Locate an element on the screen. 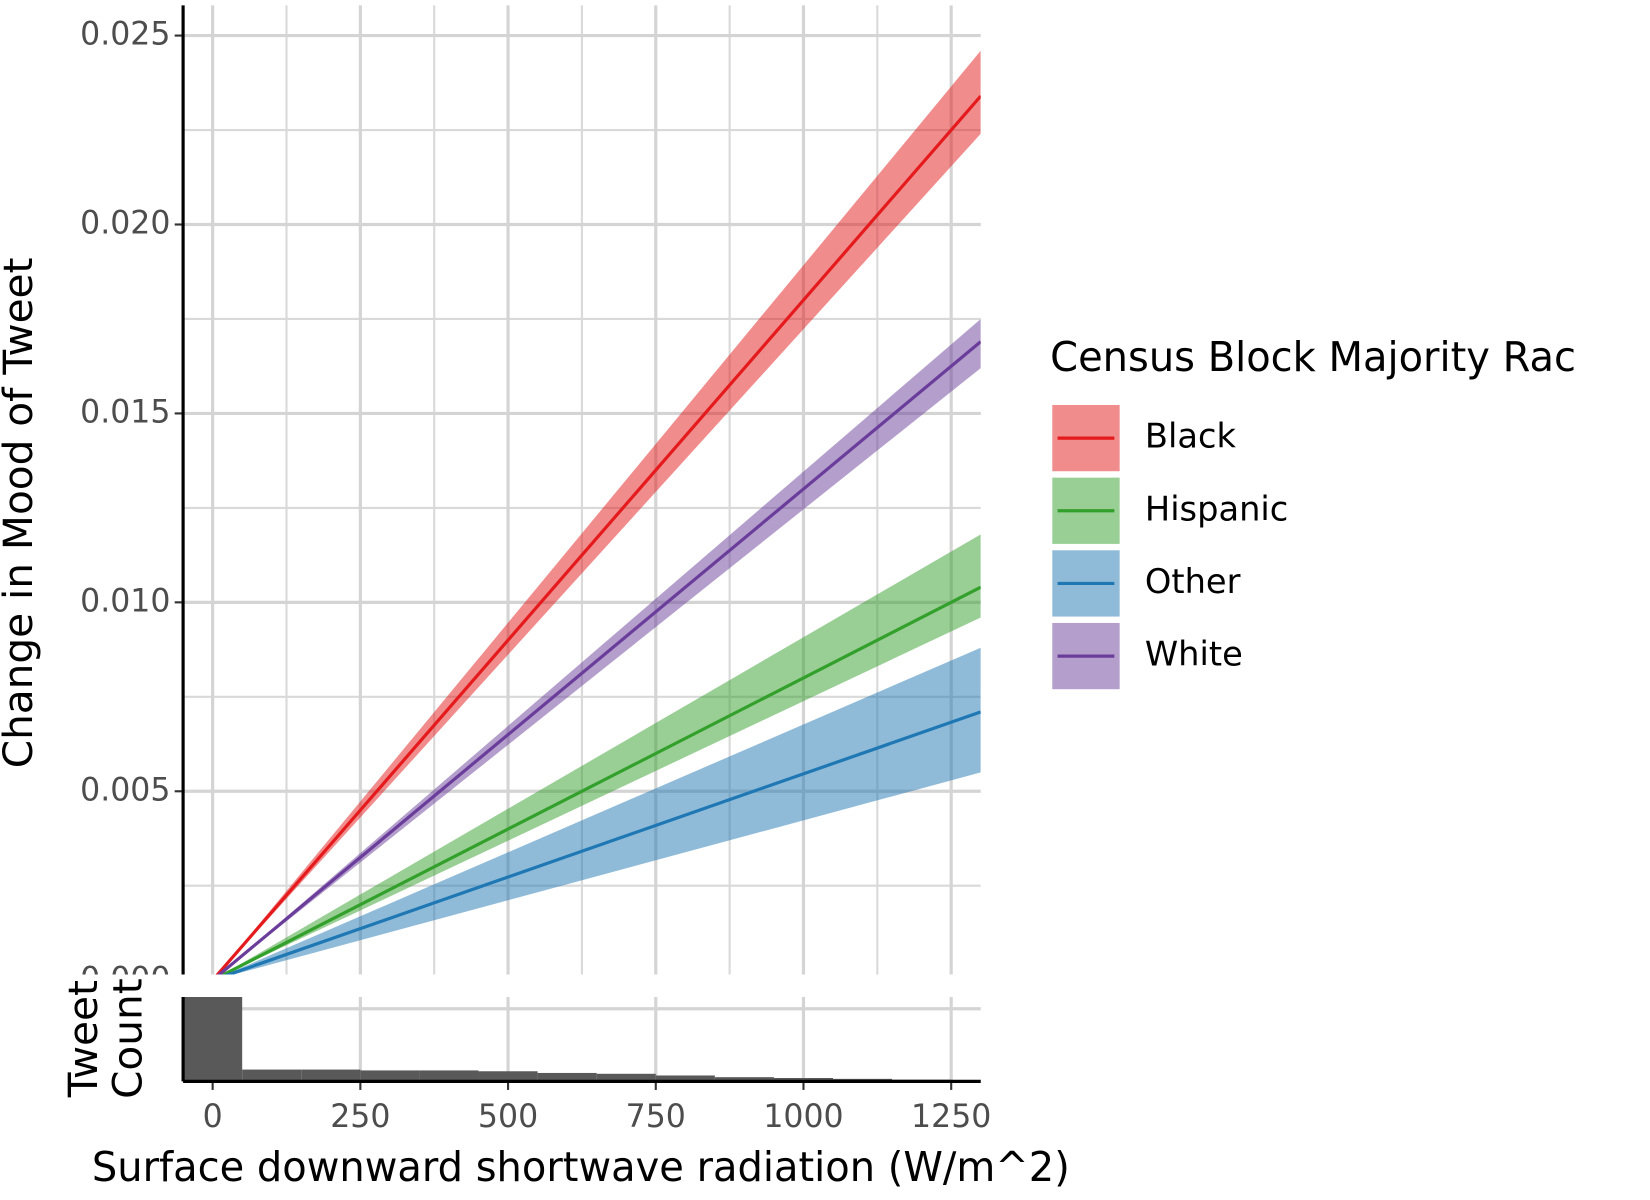 This screenshot has width=1650, height=1200. legend-label: White is located at coordinates (1194, 654).